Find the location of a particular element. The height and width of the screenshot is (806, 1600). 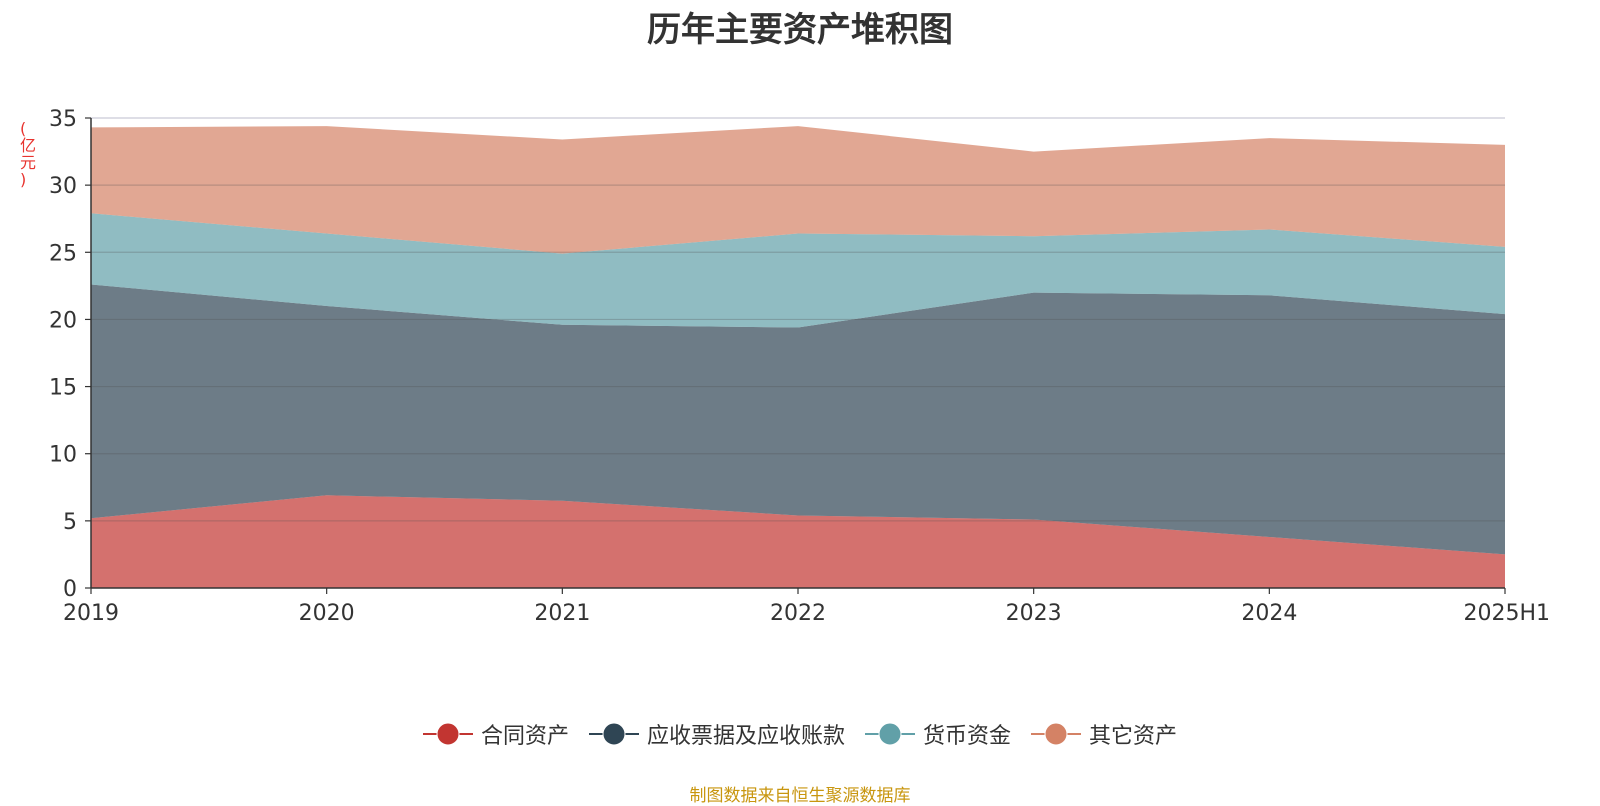

chart-title: 历年主要资产堆积图 is located at coordinates (800, 30).